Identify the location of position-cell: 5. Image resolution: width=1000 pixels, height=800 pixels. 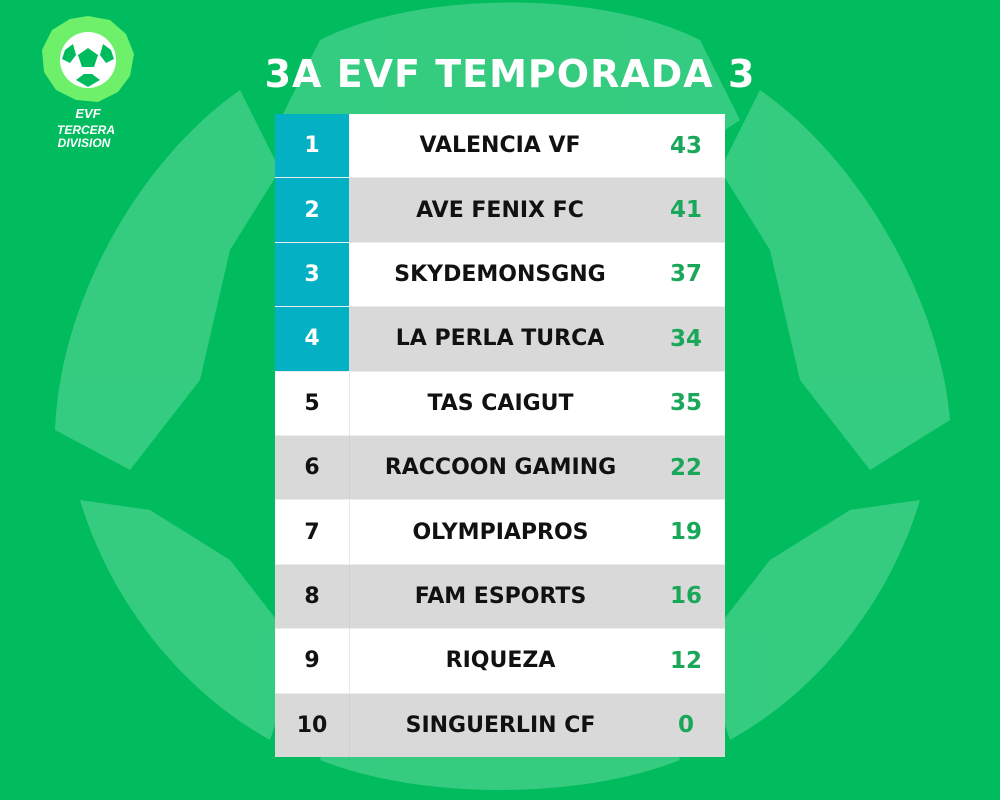
(312, 403).